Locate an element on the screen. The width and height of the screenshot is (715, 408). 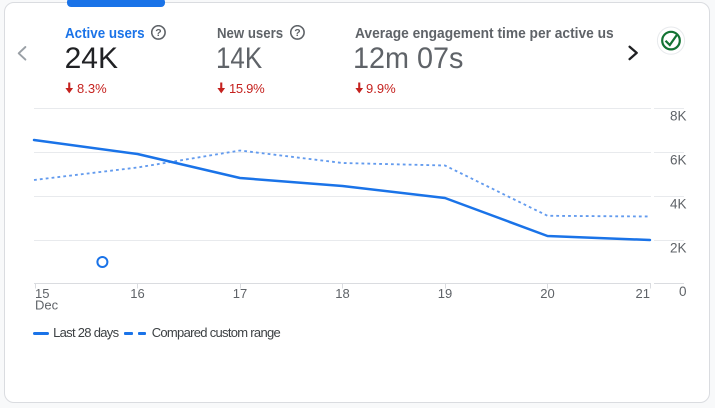
svg-text: 0 is located at coordinates (683, 291).